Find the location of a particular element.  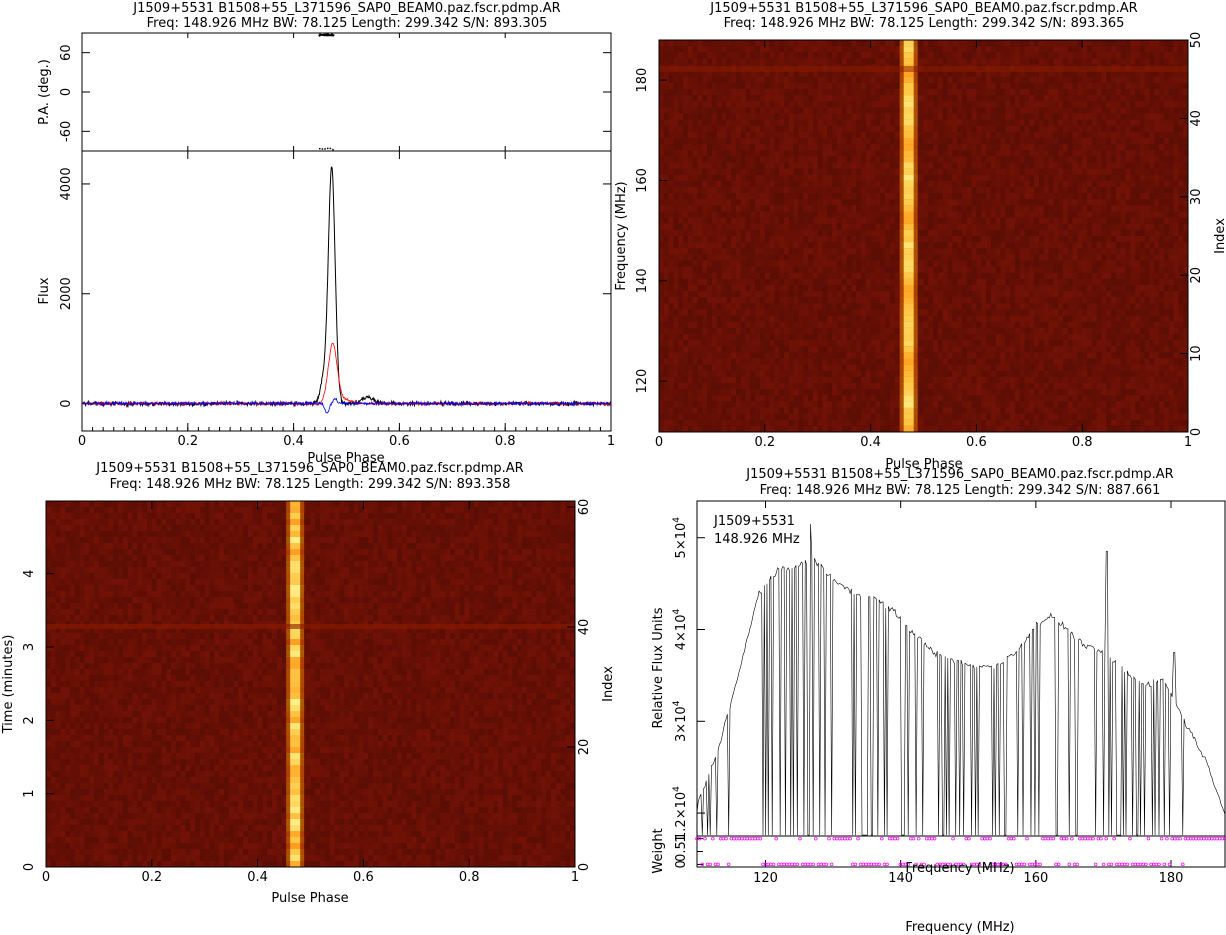

pa-point is located at coordinates (333, 35).